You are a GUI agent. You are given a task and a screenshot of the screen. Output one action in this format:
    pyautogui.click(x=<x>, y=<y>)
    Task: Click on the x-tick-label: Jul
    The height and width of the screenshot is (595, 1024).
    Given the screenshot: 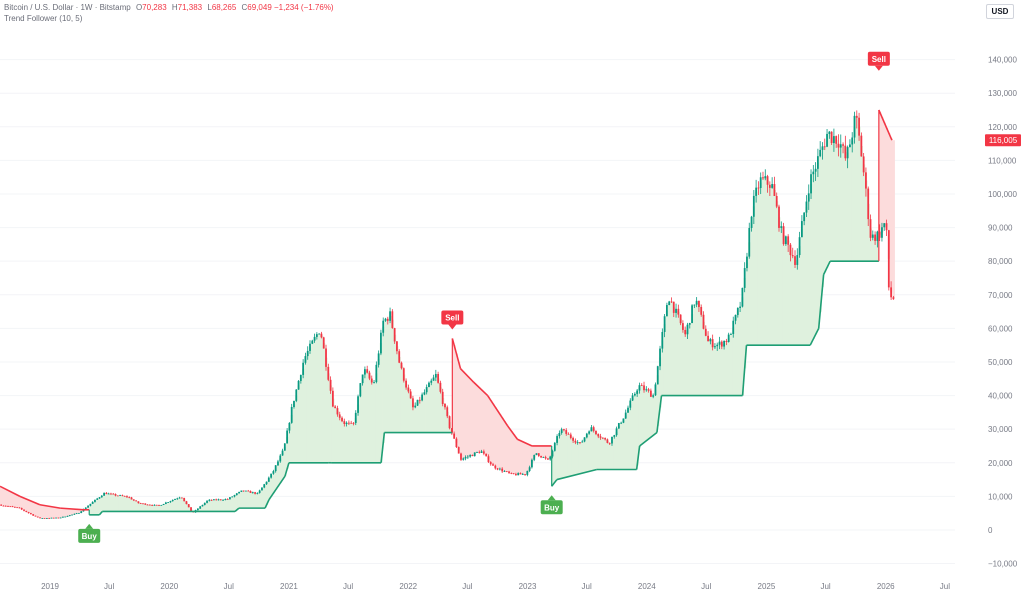 What is the action you would take?
    pyautogui.click(x=467, y=586)
    